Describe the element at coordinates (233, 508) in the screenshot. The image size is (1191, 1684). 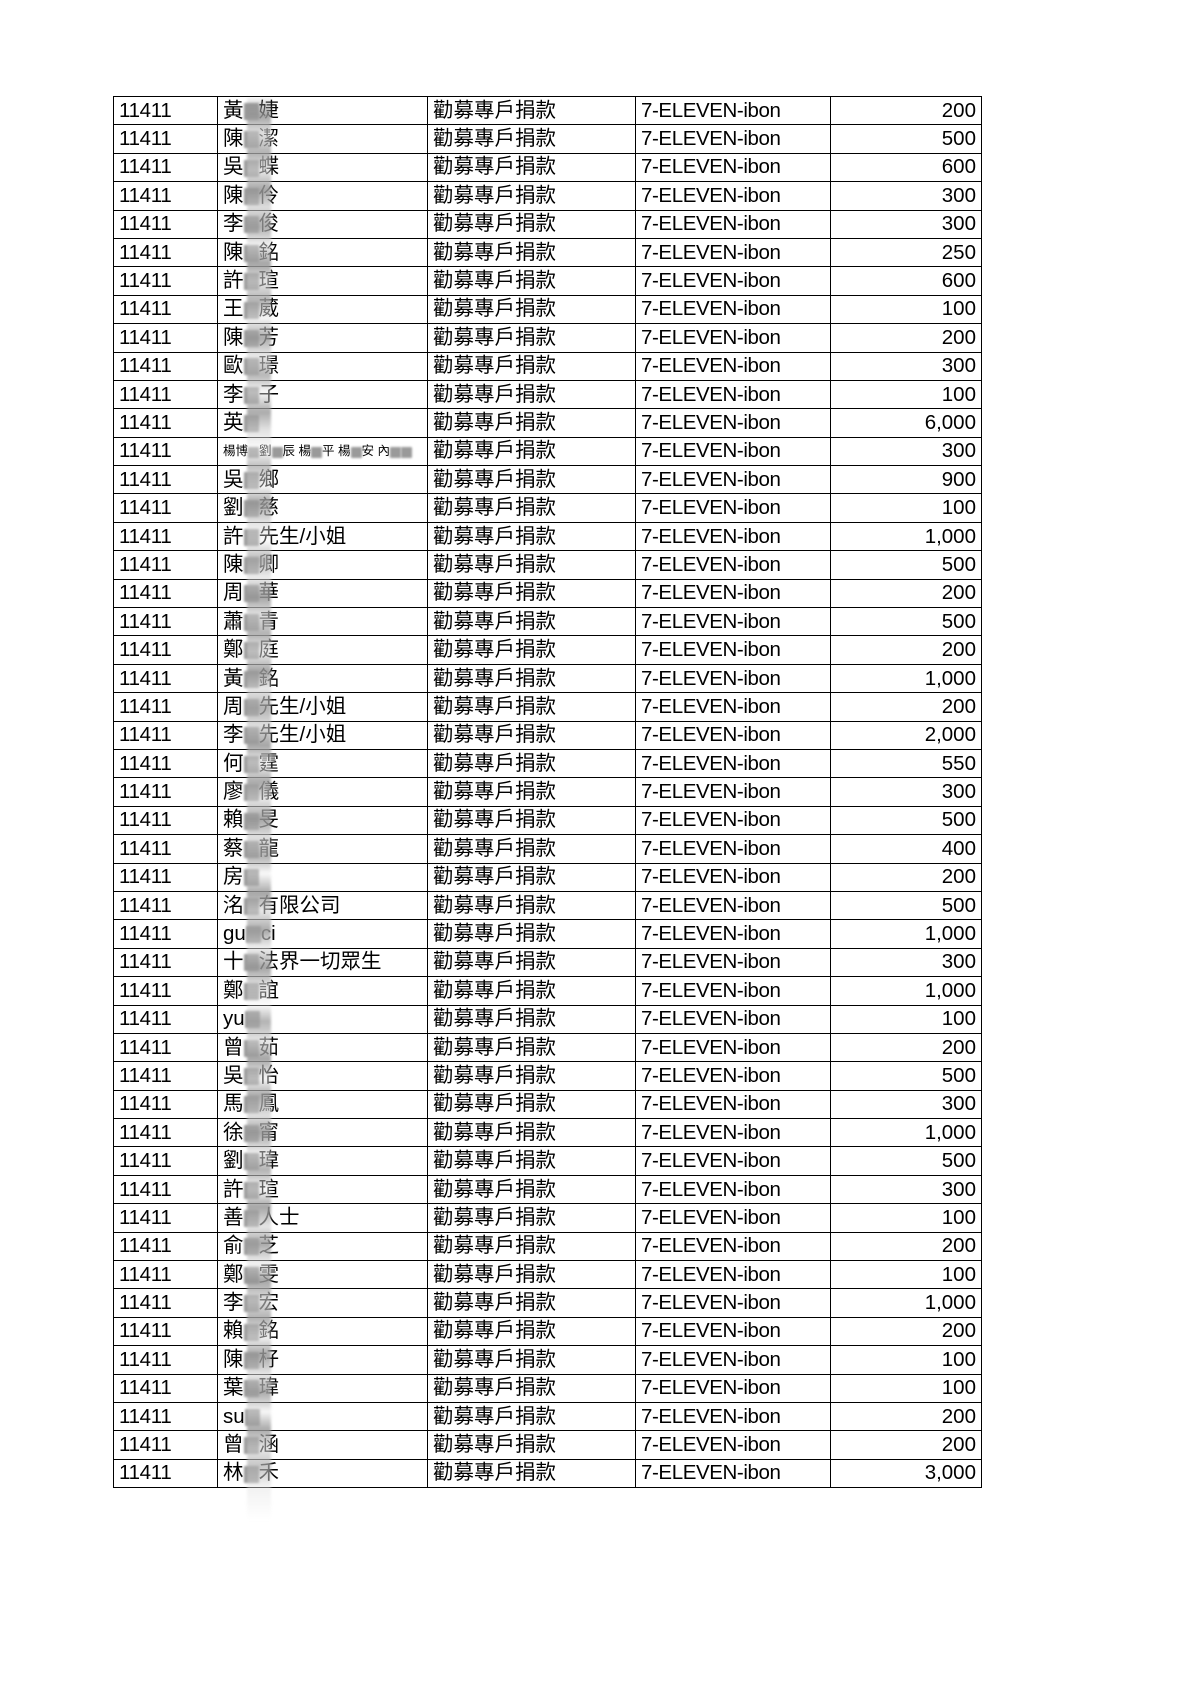
I see `donor-surname: 劉` at that location.